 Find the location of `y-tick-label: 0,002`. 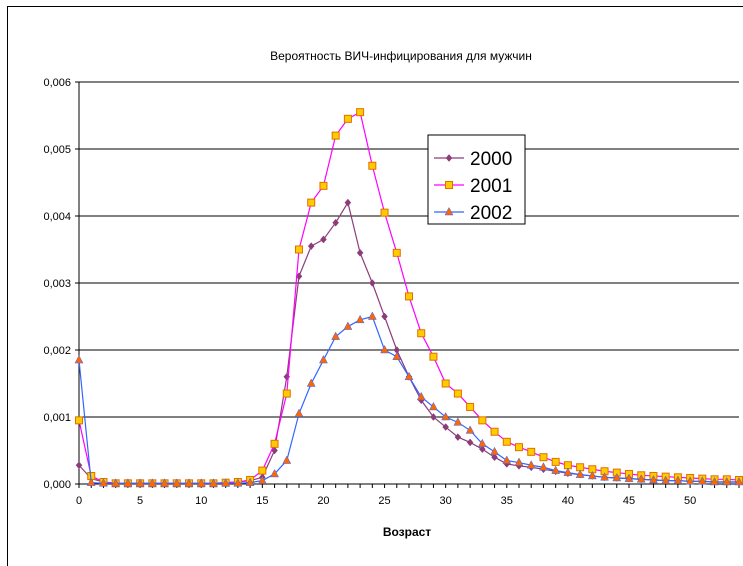

y-tick-label: 0,002 is located at coordinates (57, 351).